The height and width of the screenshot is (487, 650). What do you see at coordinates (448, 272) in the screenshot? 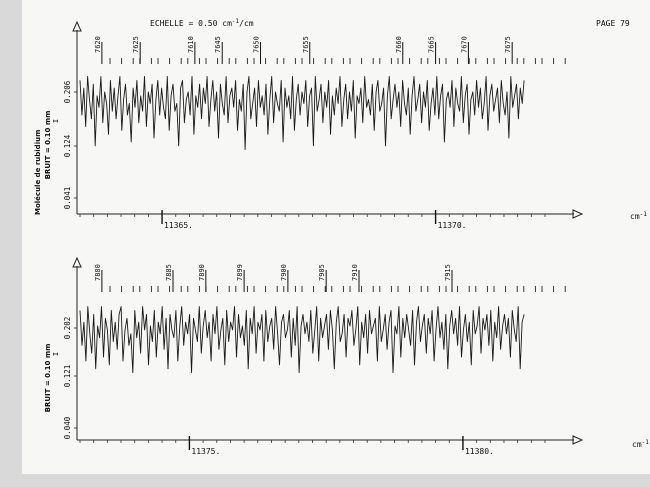
I see `line-id-label: 7915` at bounding box center [448, 272].